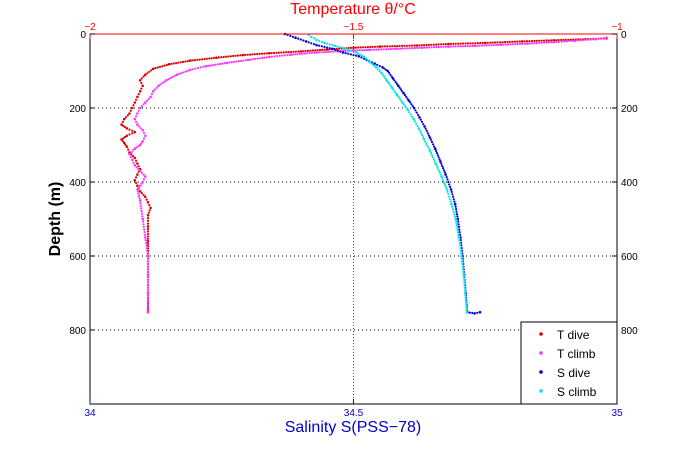 This screenshot has height=454, width=681. Describe the element at coordinates (90, 413) in the screenshot. I see `bottom-tick-label: 34` at that location.